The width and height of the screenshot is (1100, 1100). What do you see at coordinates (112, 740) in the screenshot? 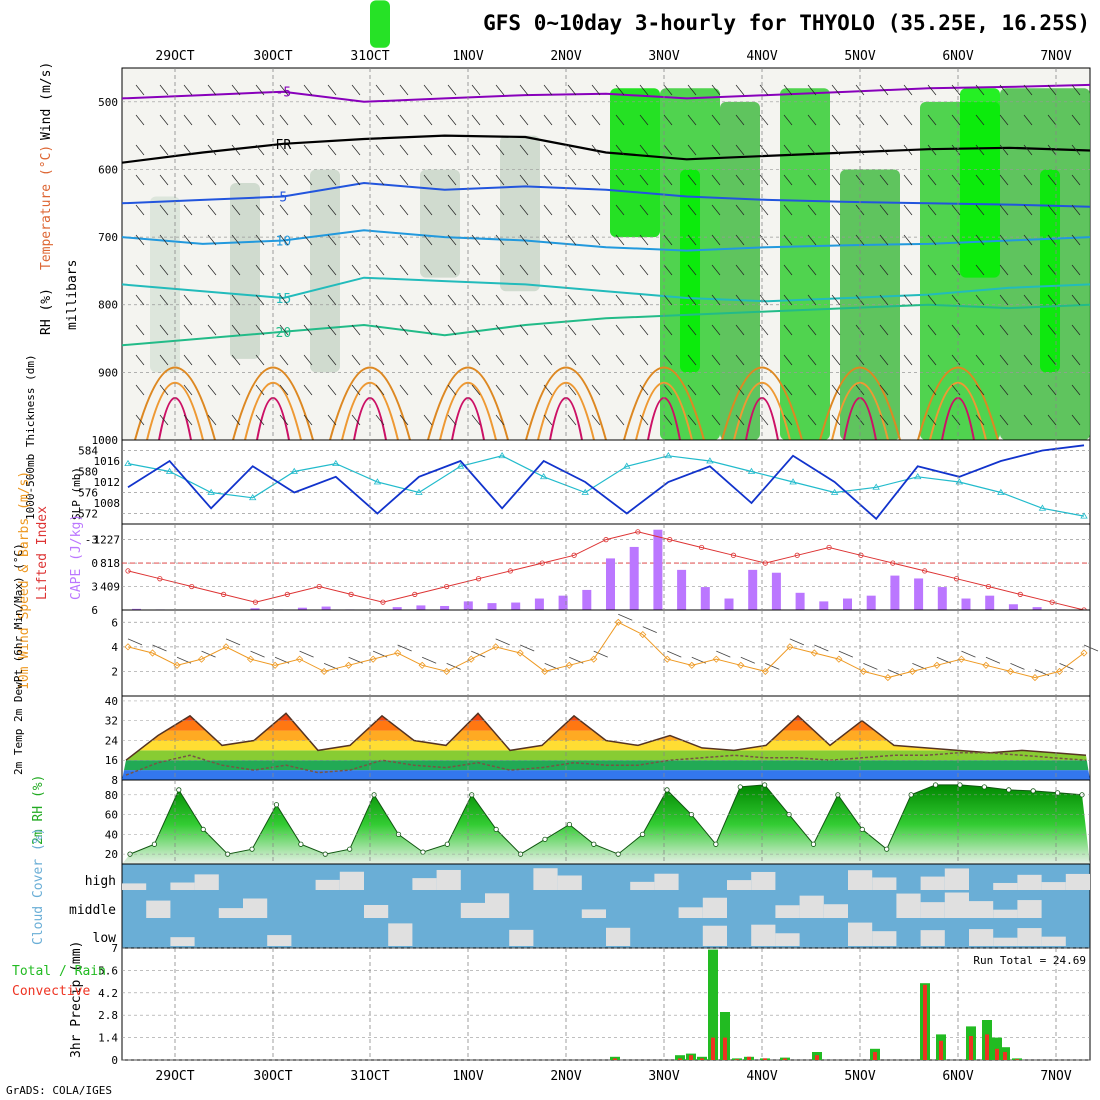
I see `temp-tick: 24` at bounding box center [112, 740].